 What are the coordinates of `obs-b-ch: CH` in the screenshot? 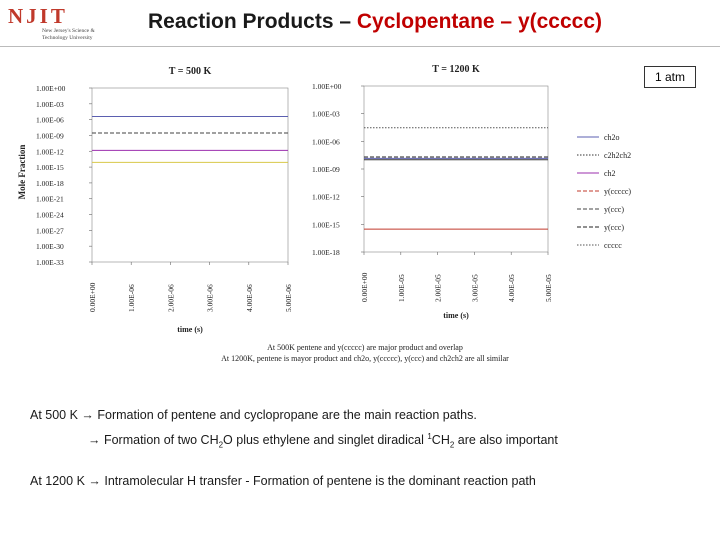 It's located at (440, 440).